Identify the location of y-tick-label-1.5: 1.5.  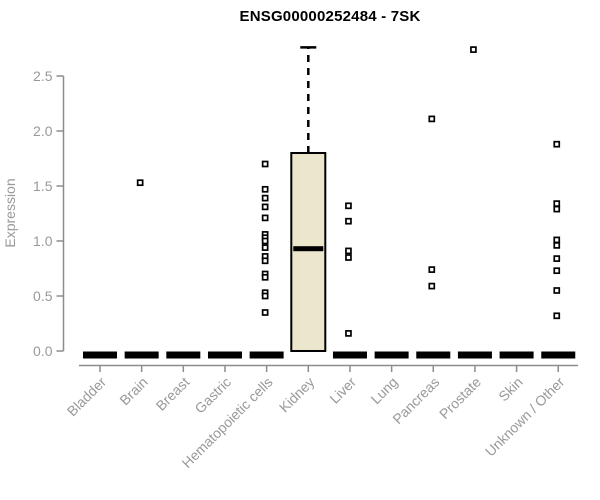
(43, 186).